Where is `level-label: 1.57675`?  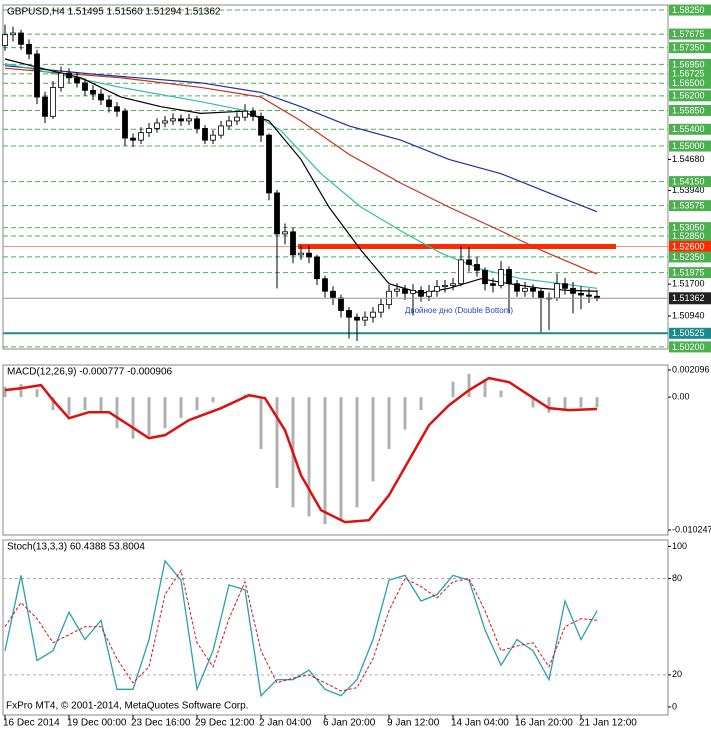 level-label: 1.57675 is located at coordinates (688, 34).